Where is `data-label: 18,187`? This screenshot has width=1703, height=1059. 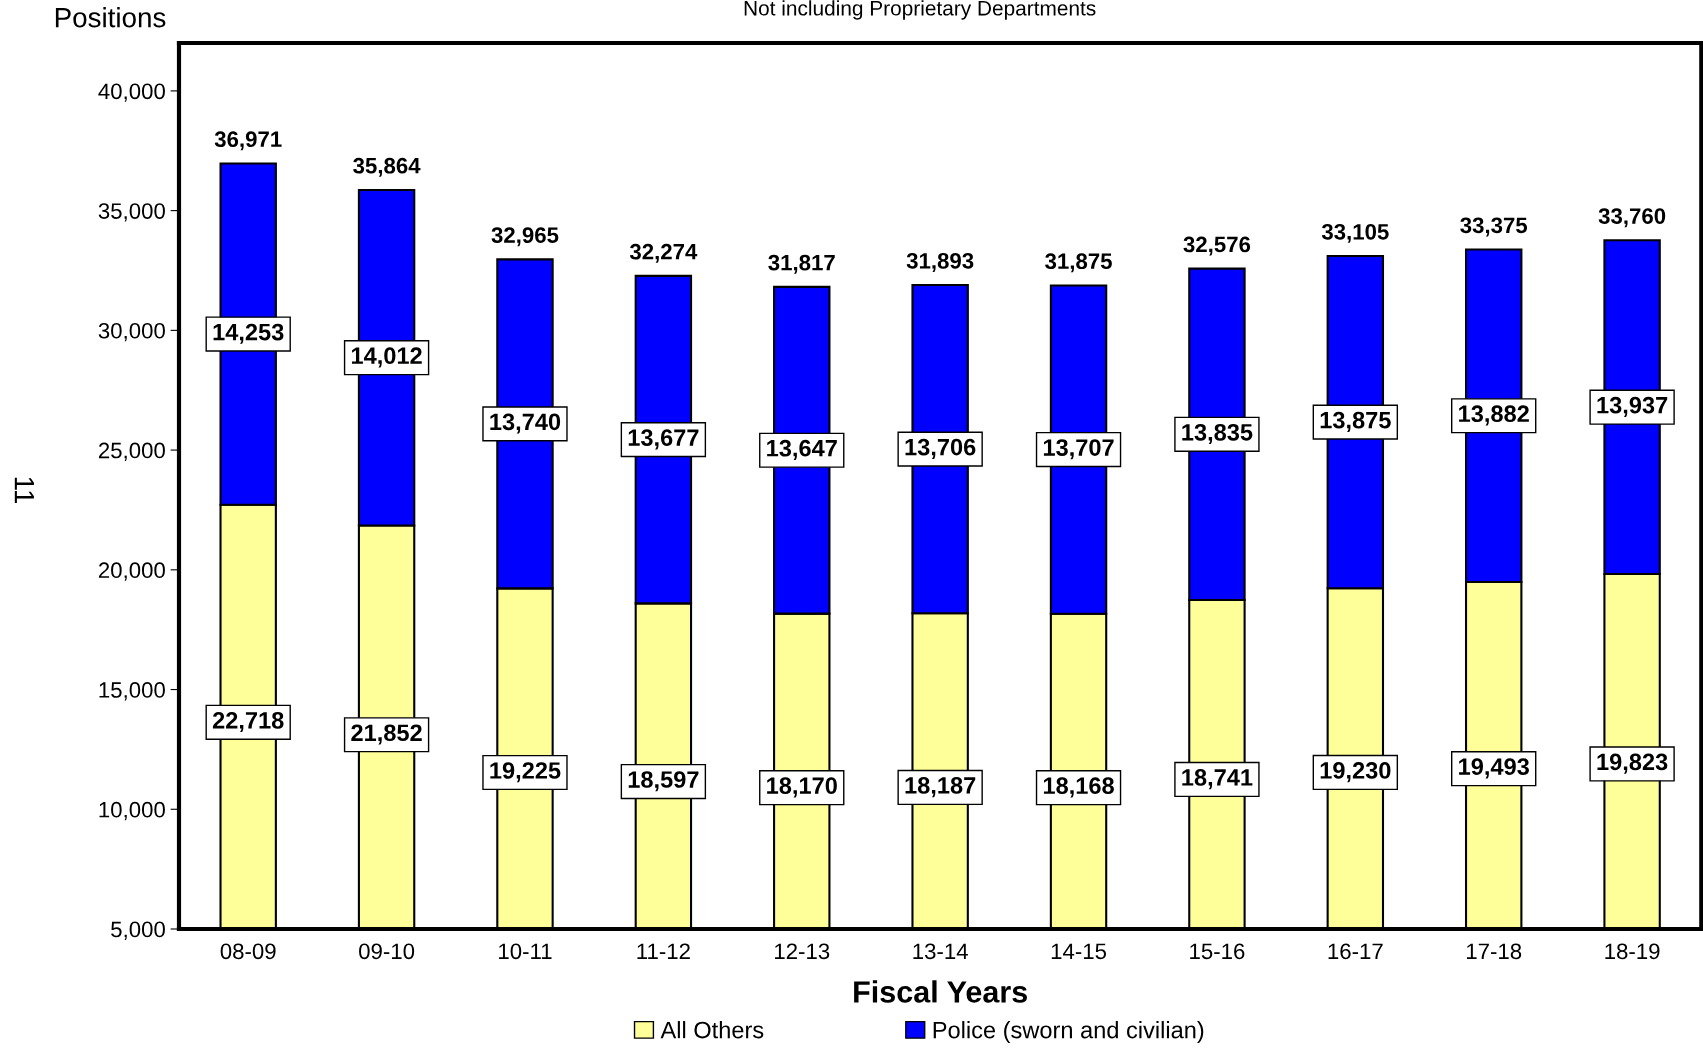
data-label: 18,187 is located at coordinates (940, 787).